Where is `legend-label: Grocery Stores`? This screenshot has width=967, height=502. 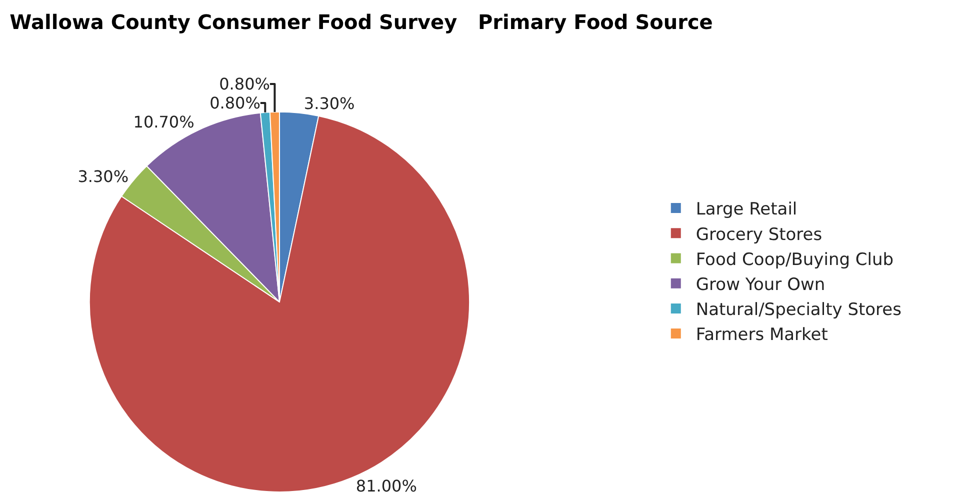 legend-label: Grocery Stores is located at coordinates (759, 234).